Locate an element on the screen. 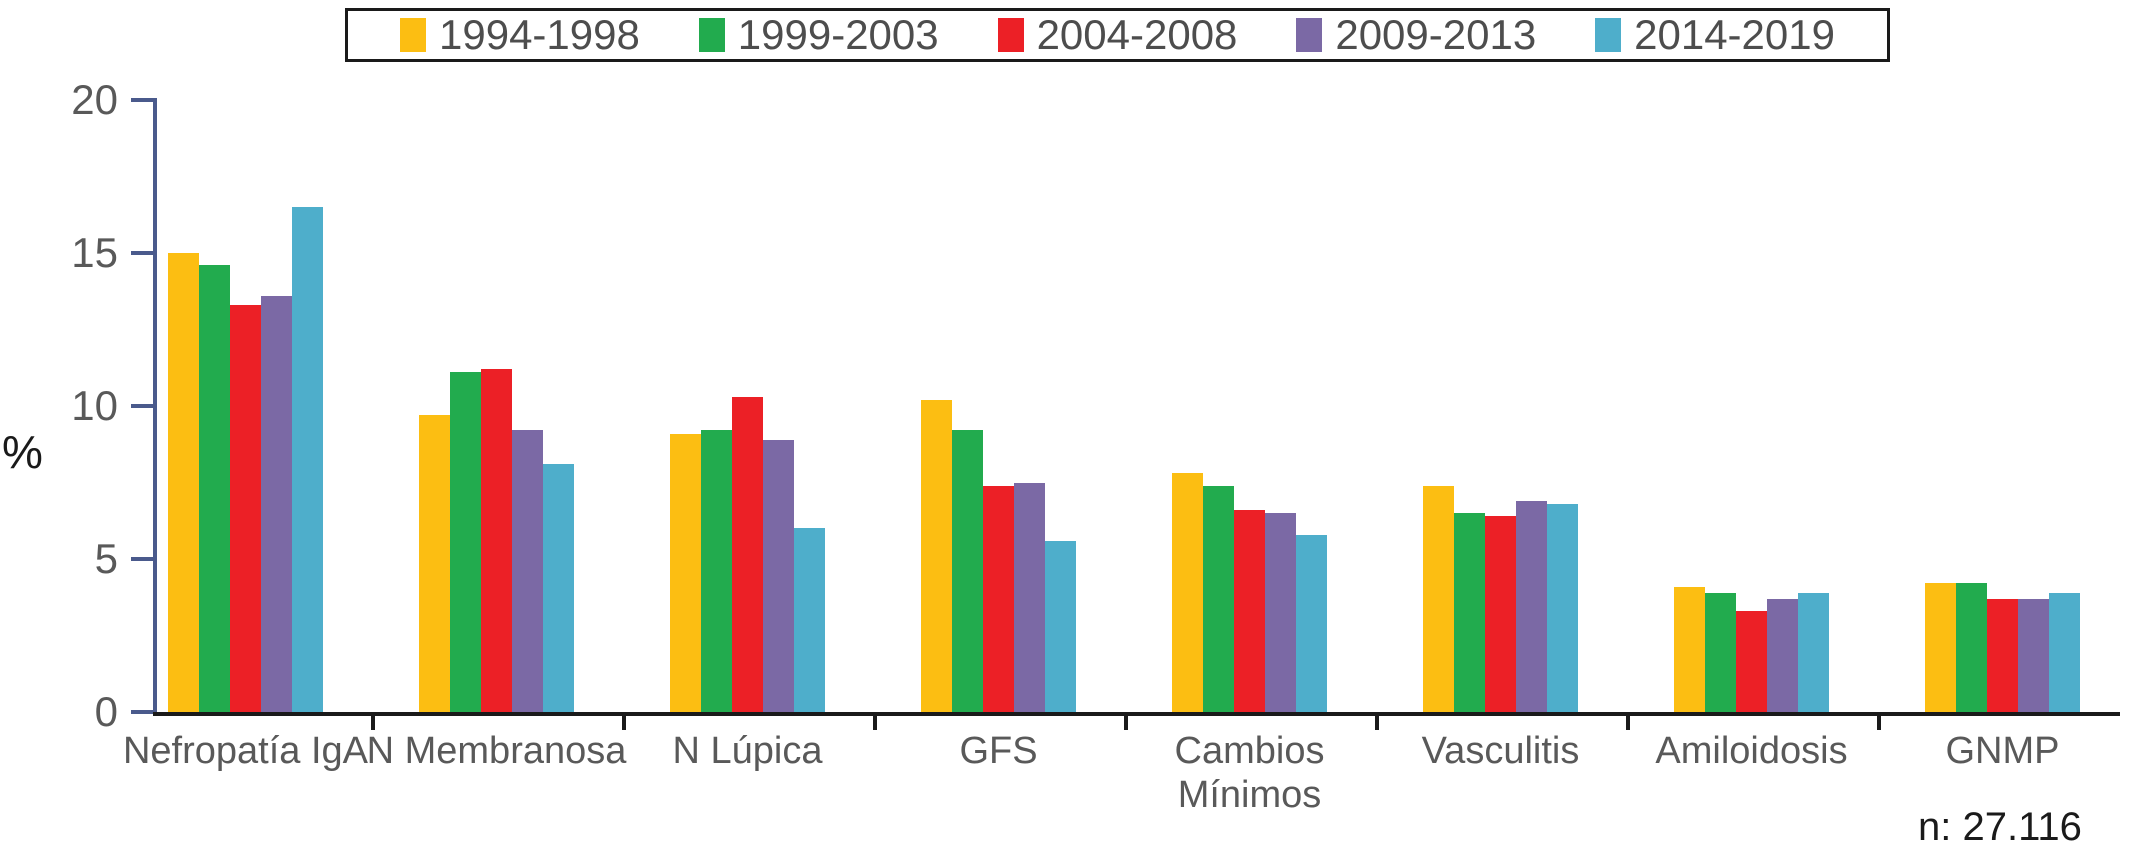 The width and height of the screenshot is (2150, 860). bar-2004-2008-GFS is located at coordinates (998, 598).